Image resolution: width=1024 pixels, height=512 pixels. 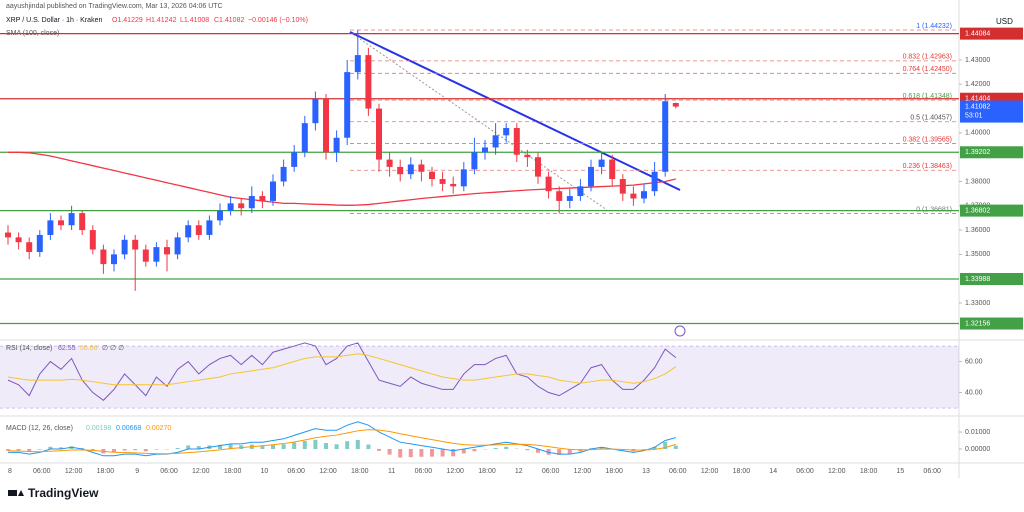 I want to click on y-tick-label: 1.43000, so click(x=977, y=60).